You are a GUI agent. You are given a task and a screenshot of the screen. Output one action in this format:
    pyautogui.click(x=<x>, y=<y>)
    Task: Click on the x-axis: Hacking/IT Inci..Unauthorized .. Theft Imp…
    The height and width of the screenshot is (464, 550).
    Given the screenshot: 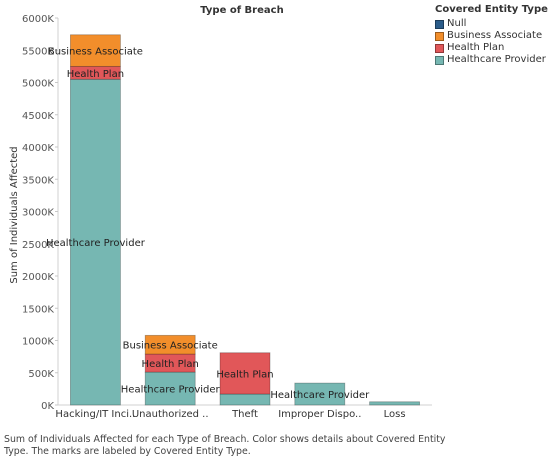 What is the action you would take?
    pyautogui.click(x=243, y=412)
    